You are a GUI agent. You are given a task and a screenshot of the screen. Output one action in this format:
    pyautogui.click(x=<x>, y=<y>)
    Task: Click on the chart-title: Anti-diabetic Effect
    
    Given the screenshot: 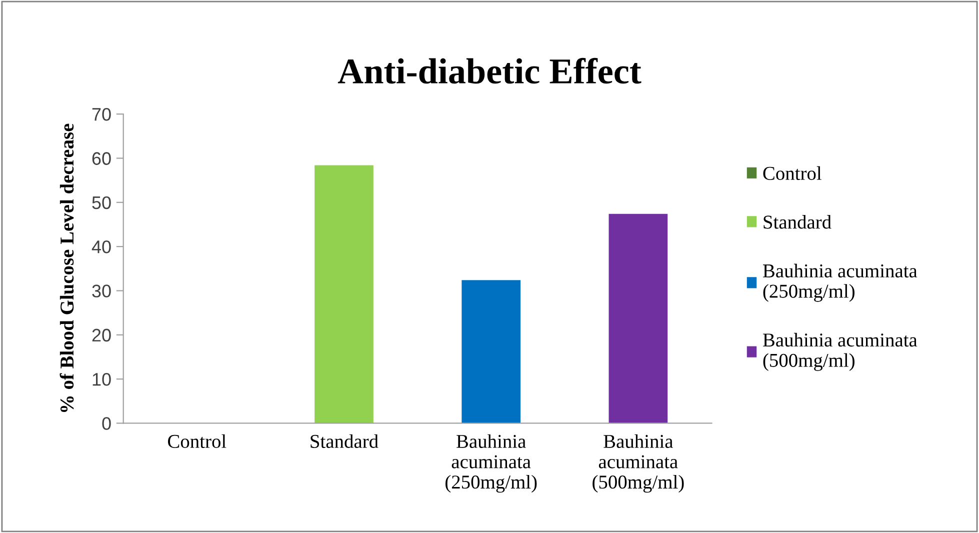 What is the action you would take?
    pyautogui.click(x=490, y=71)
    